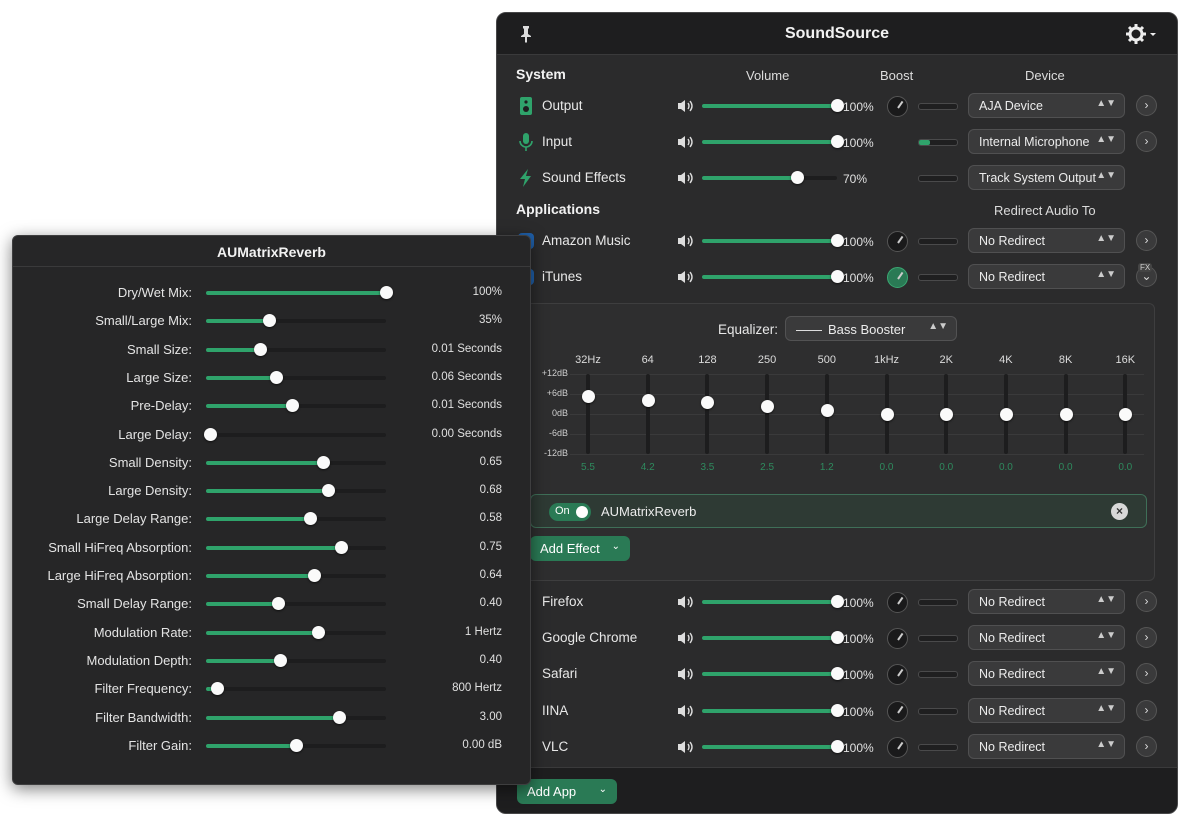 This screenshot has width=1200, height=827. I want to click on device-select: Track System Output ▲▼, so click(1046, 177).